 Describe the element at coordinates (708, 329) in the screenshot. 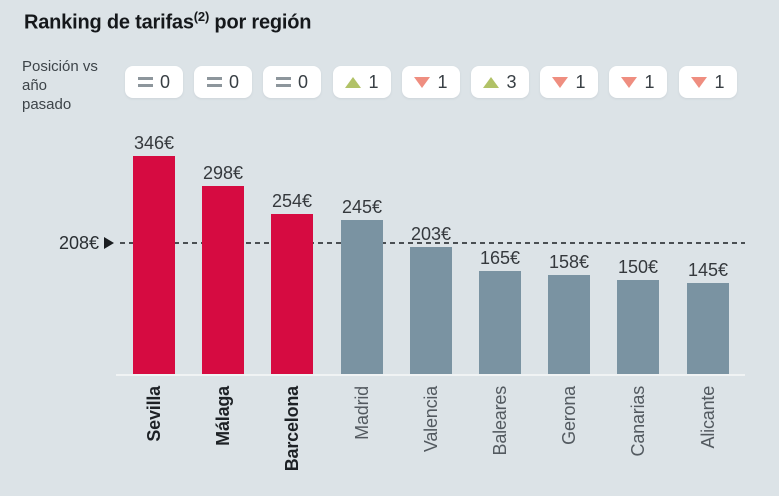

I see `bar-alicante` at that location.